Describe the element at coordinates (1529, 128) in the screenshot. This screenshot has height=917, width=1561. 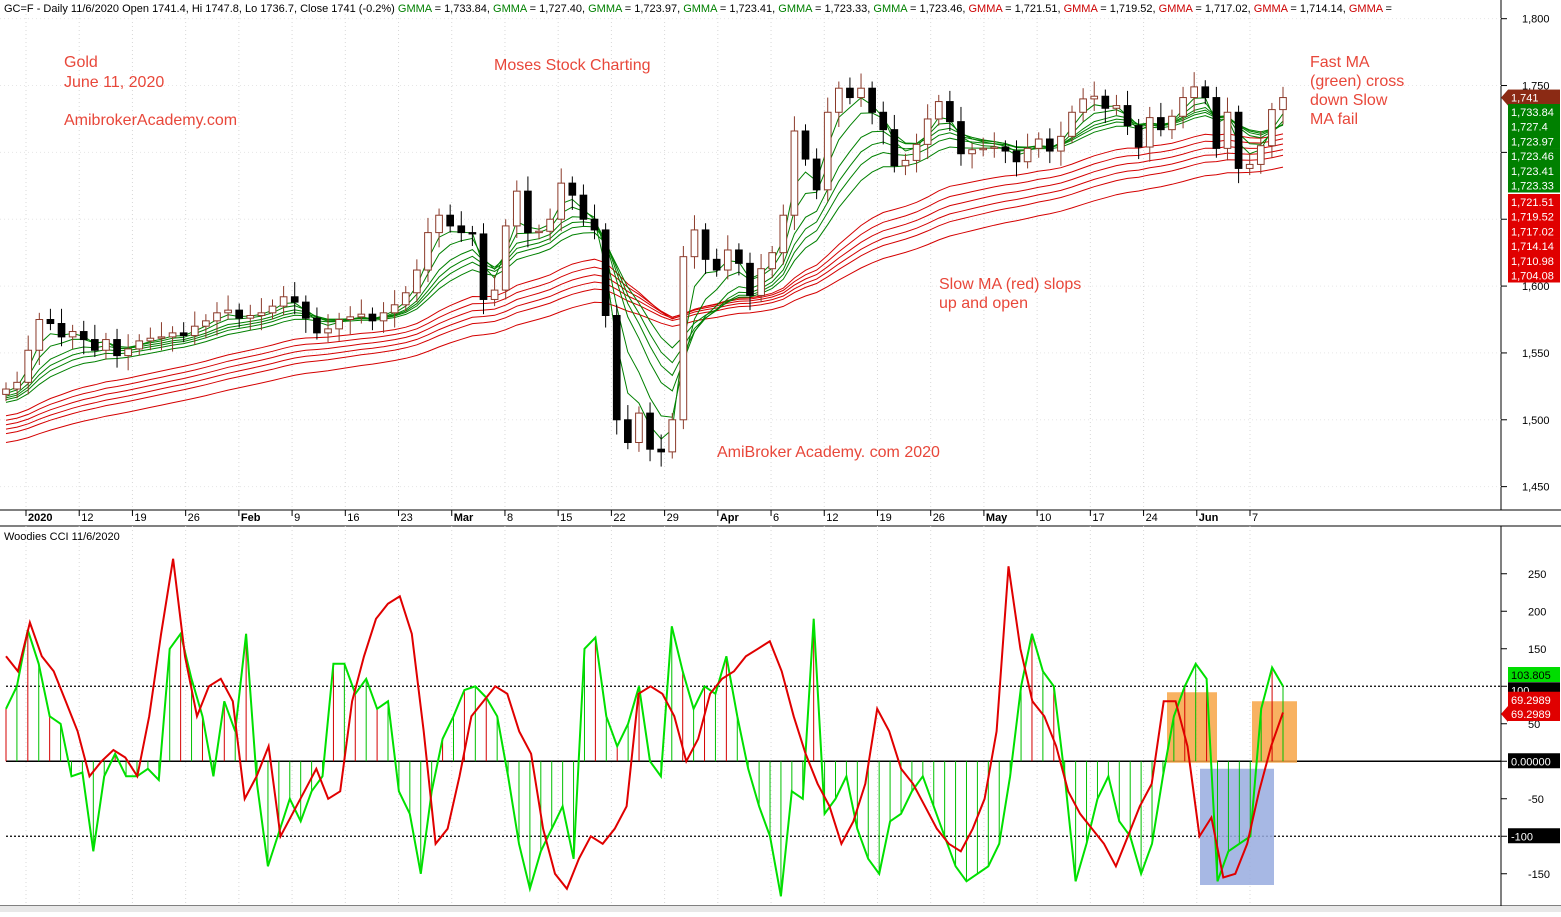
I see `gmma-fast-label: 1,727.4` at that location.